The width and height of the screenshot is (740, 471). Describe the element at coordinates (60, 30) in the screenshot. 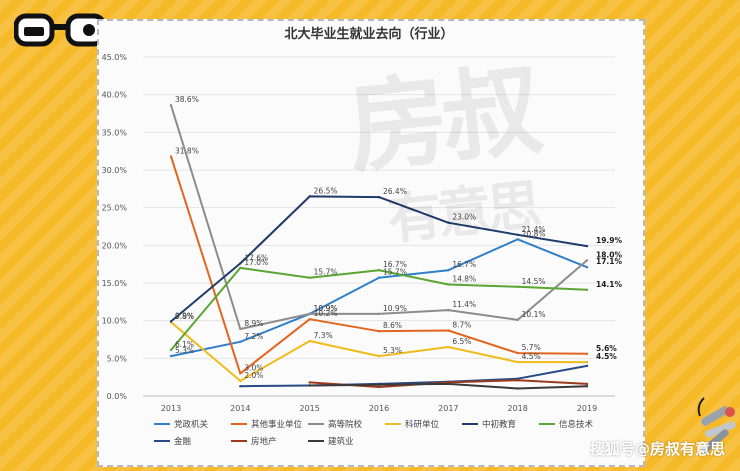

I see `glasses-logo-icon` at that location.